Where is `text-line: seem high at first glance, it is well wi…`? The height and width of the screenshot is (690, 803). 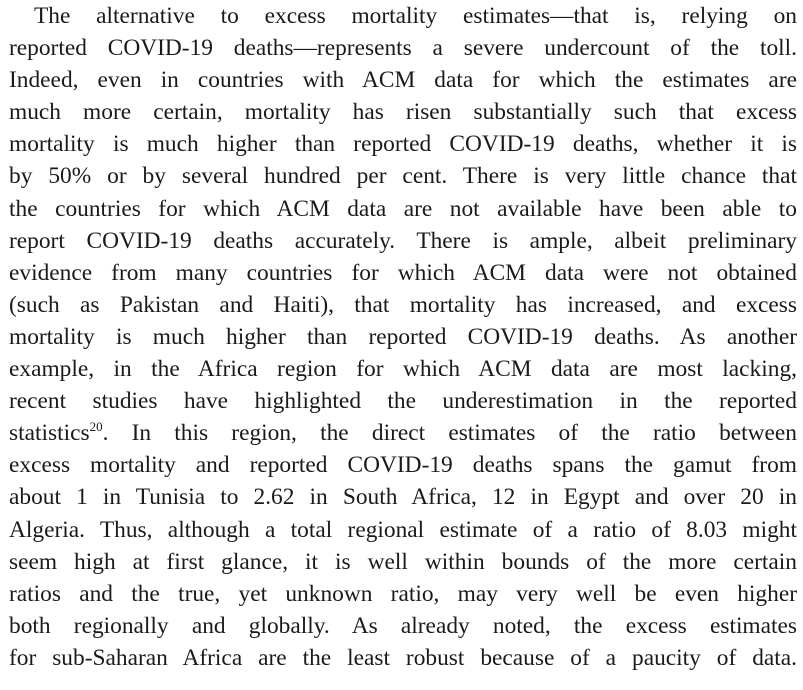 text-line: seem high at first glance, it is well wi… is located at coordinates (403, 561).